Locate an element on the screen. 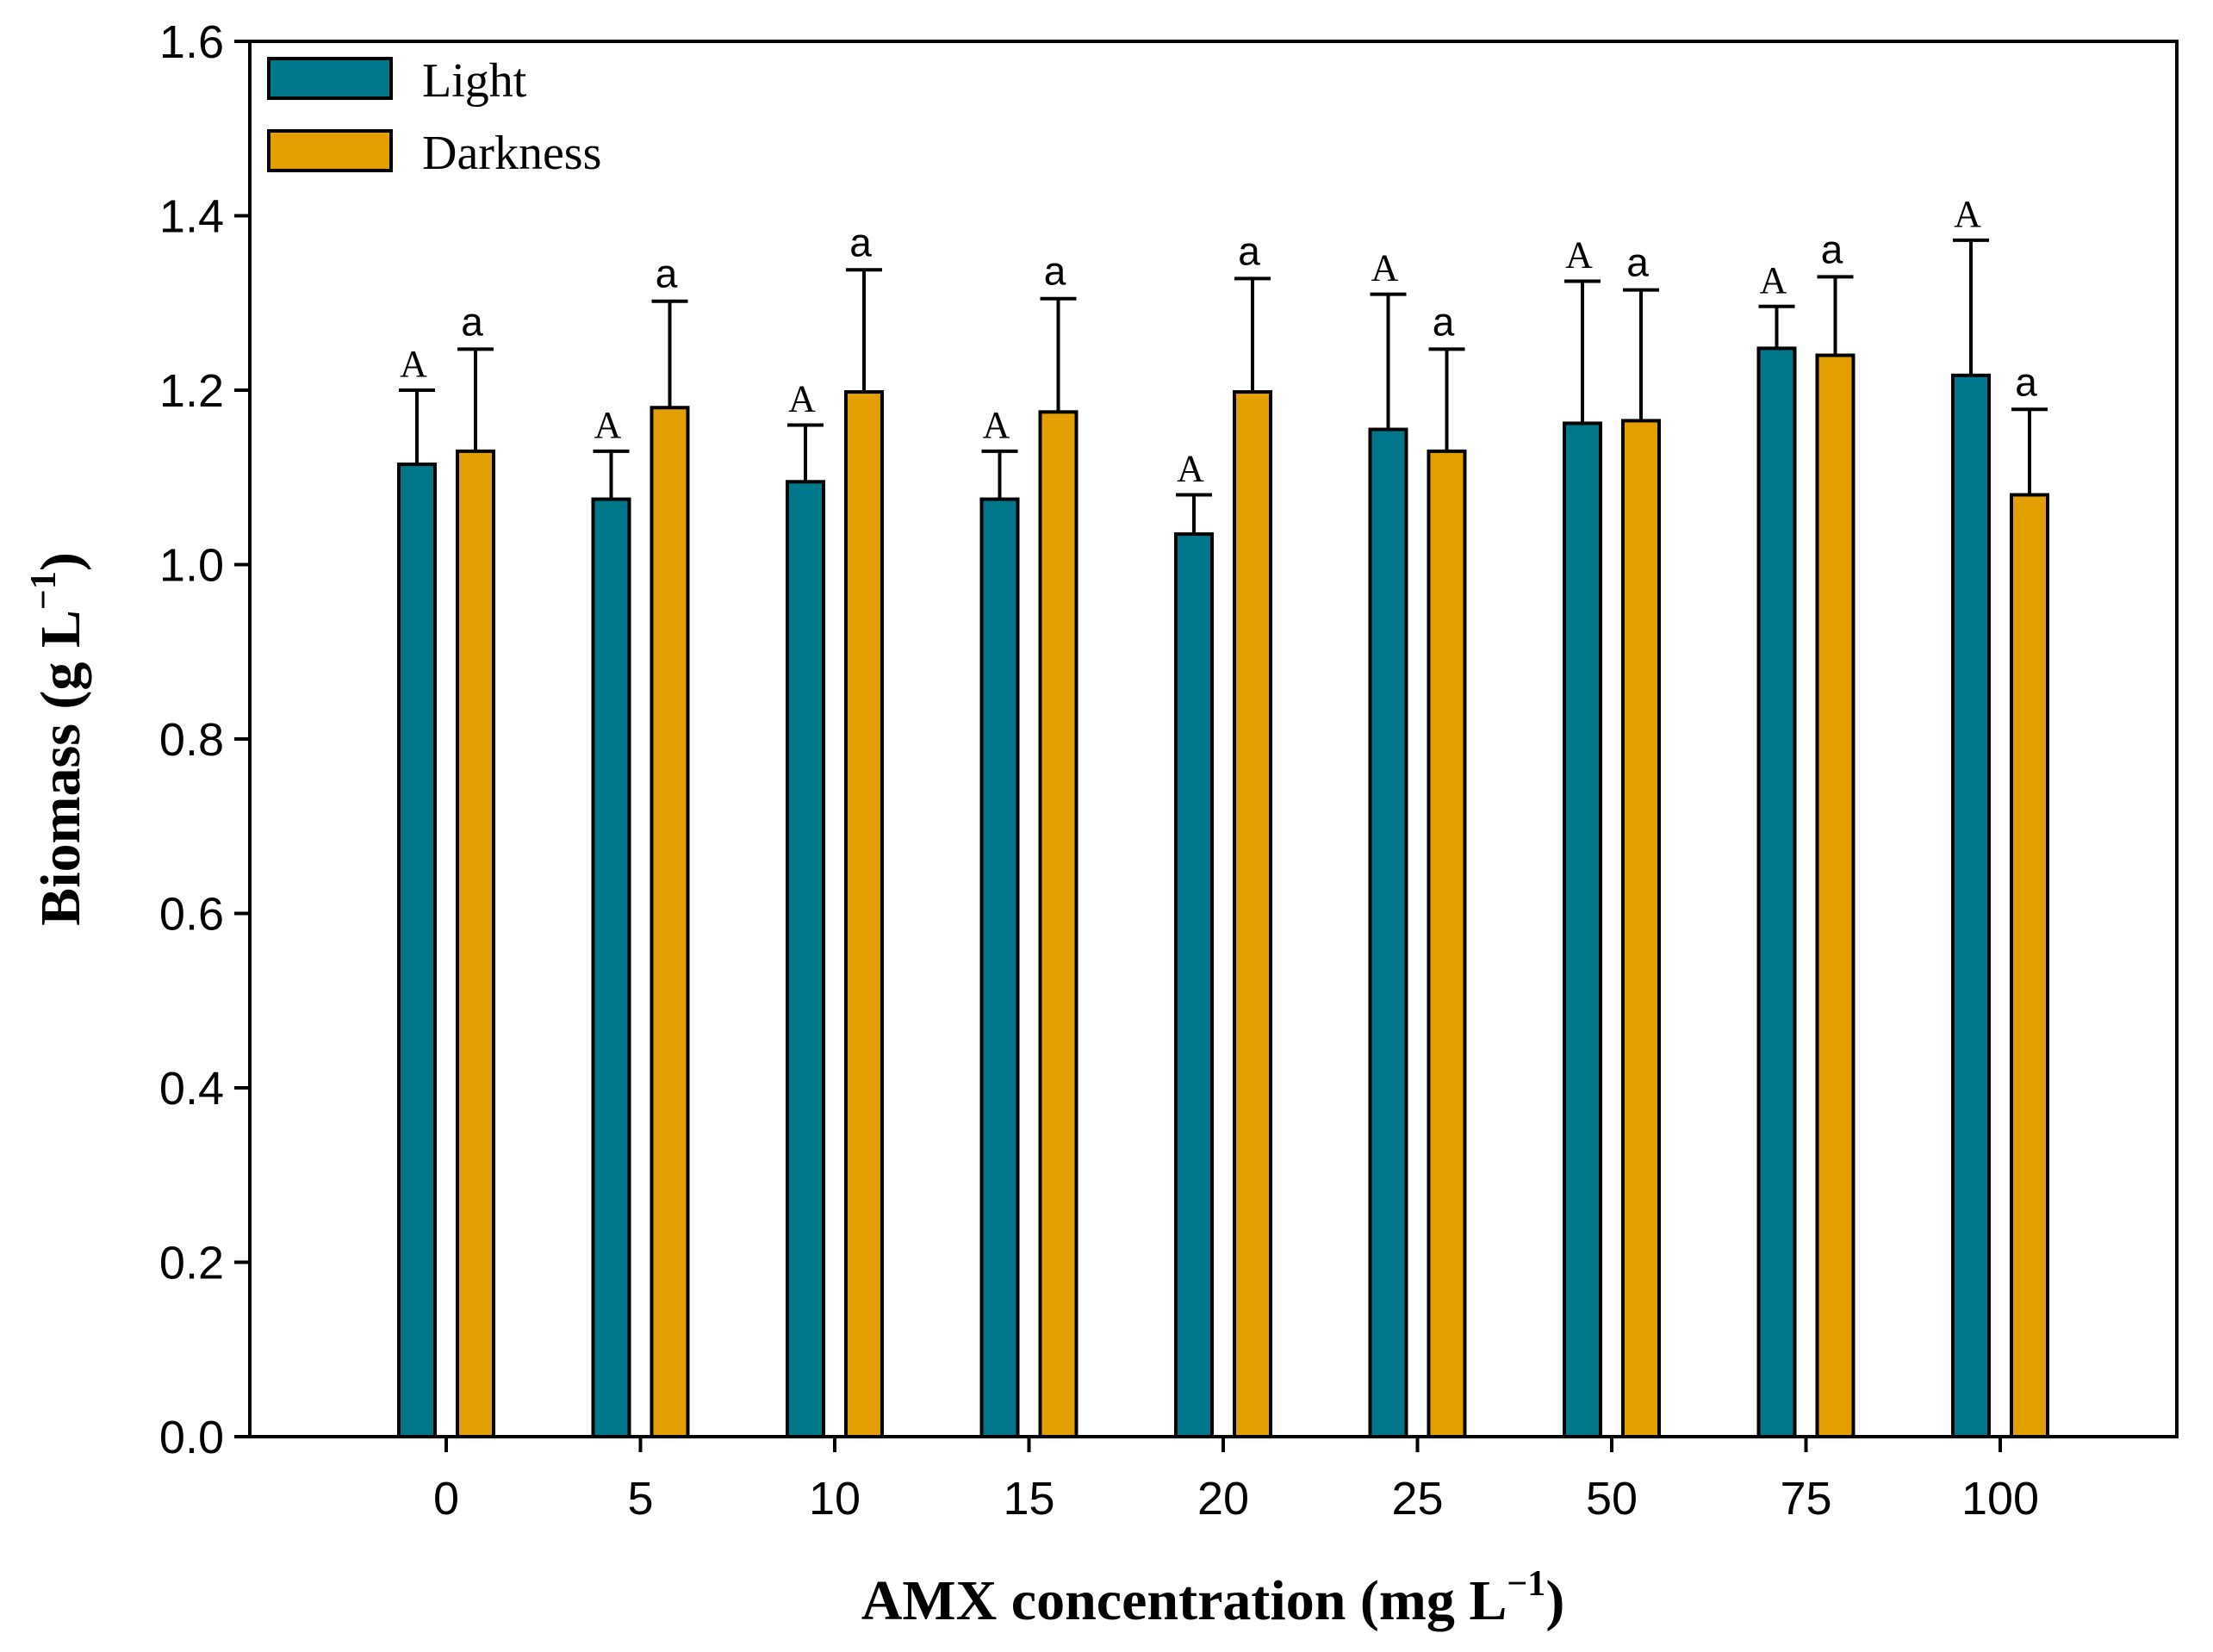 This screenshot has height=1652, width=2213. y-axis-title: Biomass (g L−1) is located at coordinates (58, 739).